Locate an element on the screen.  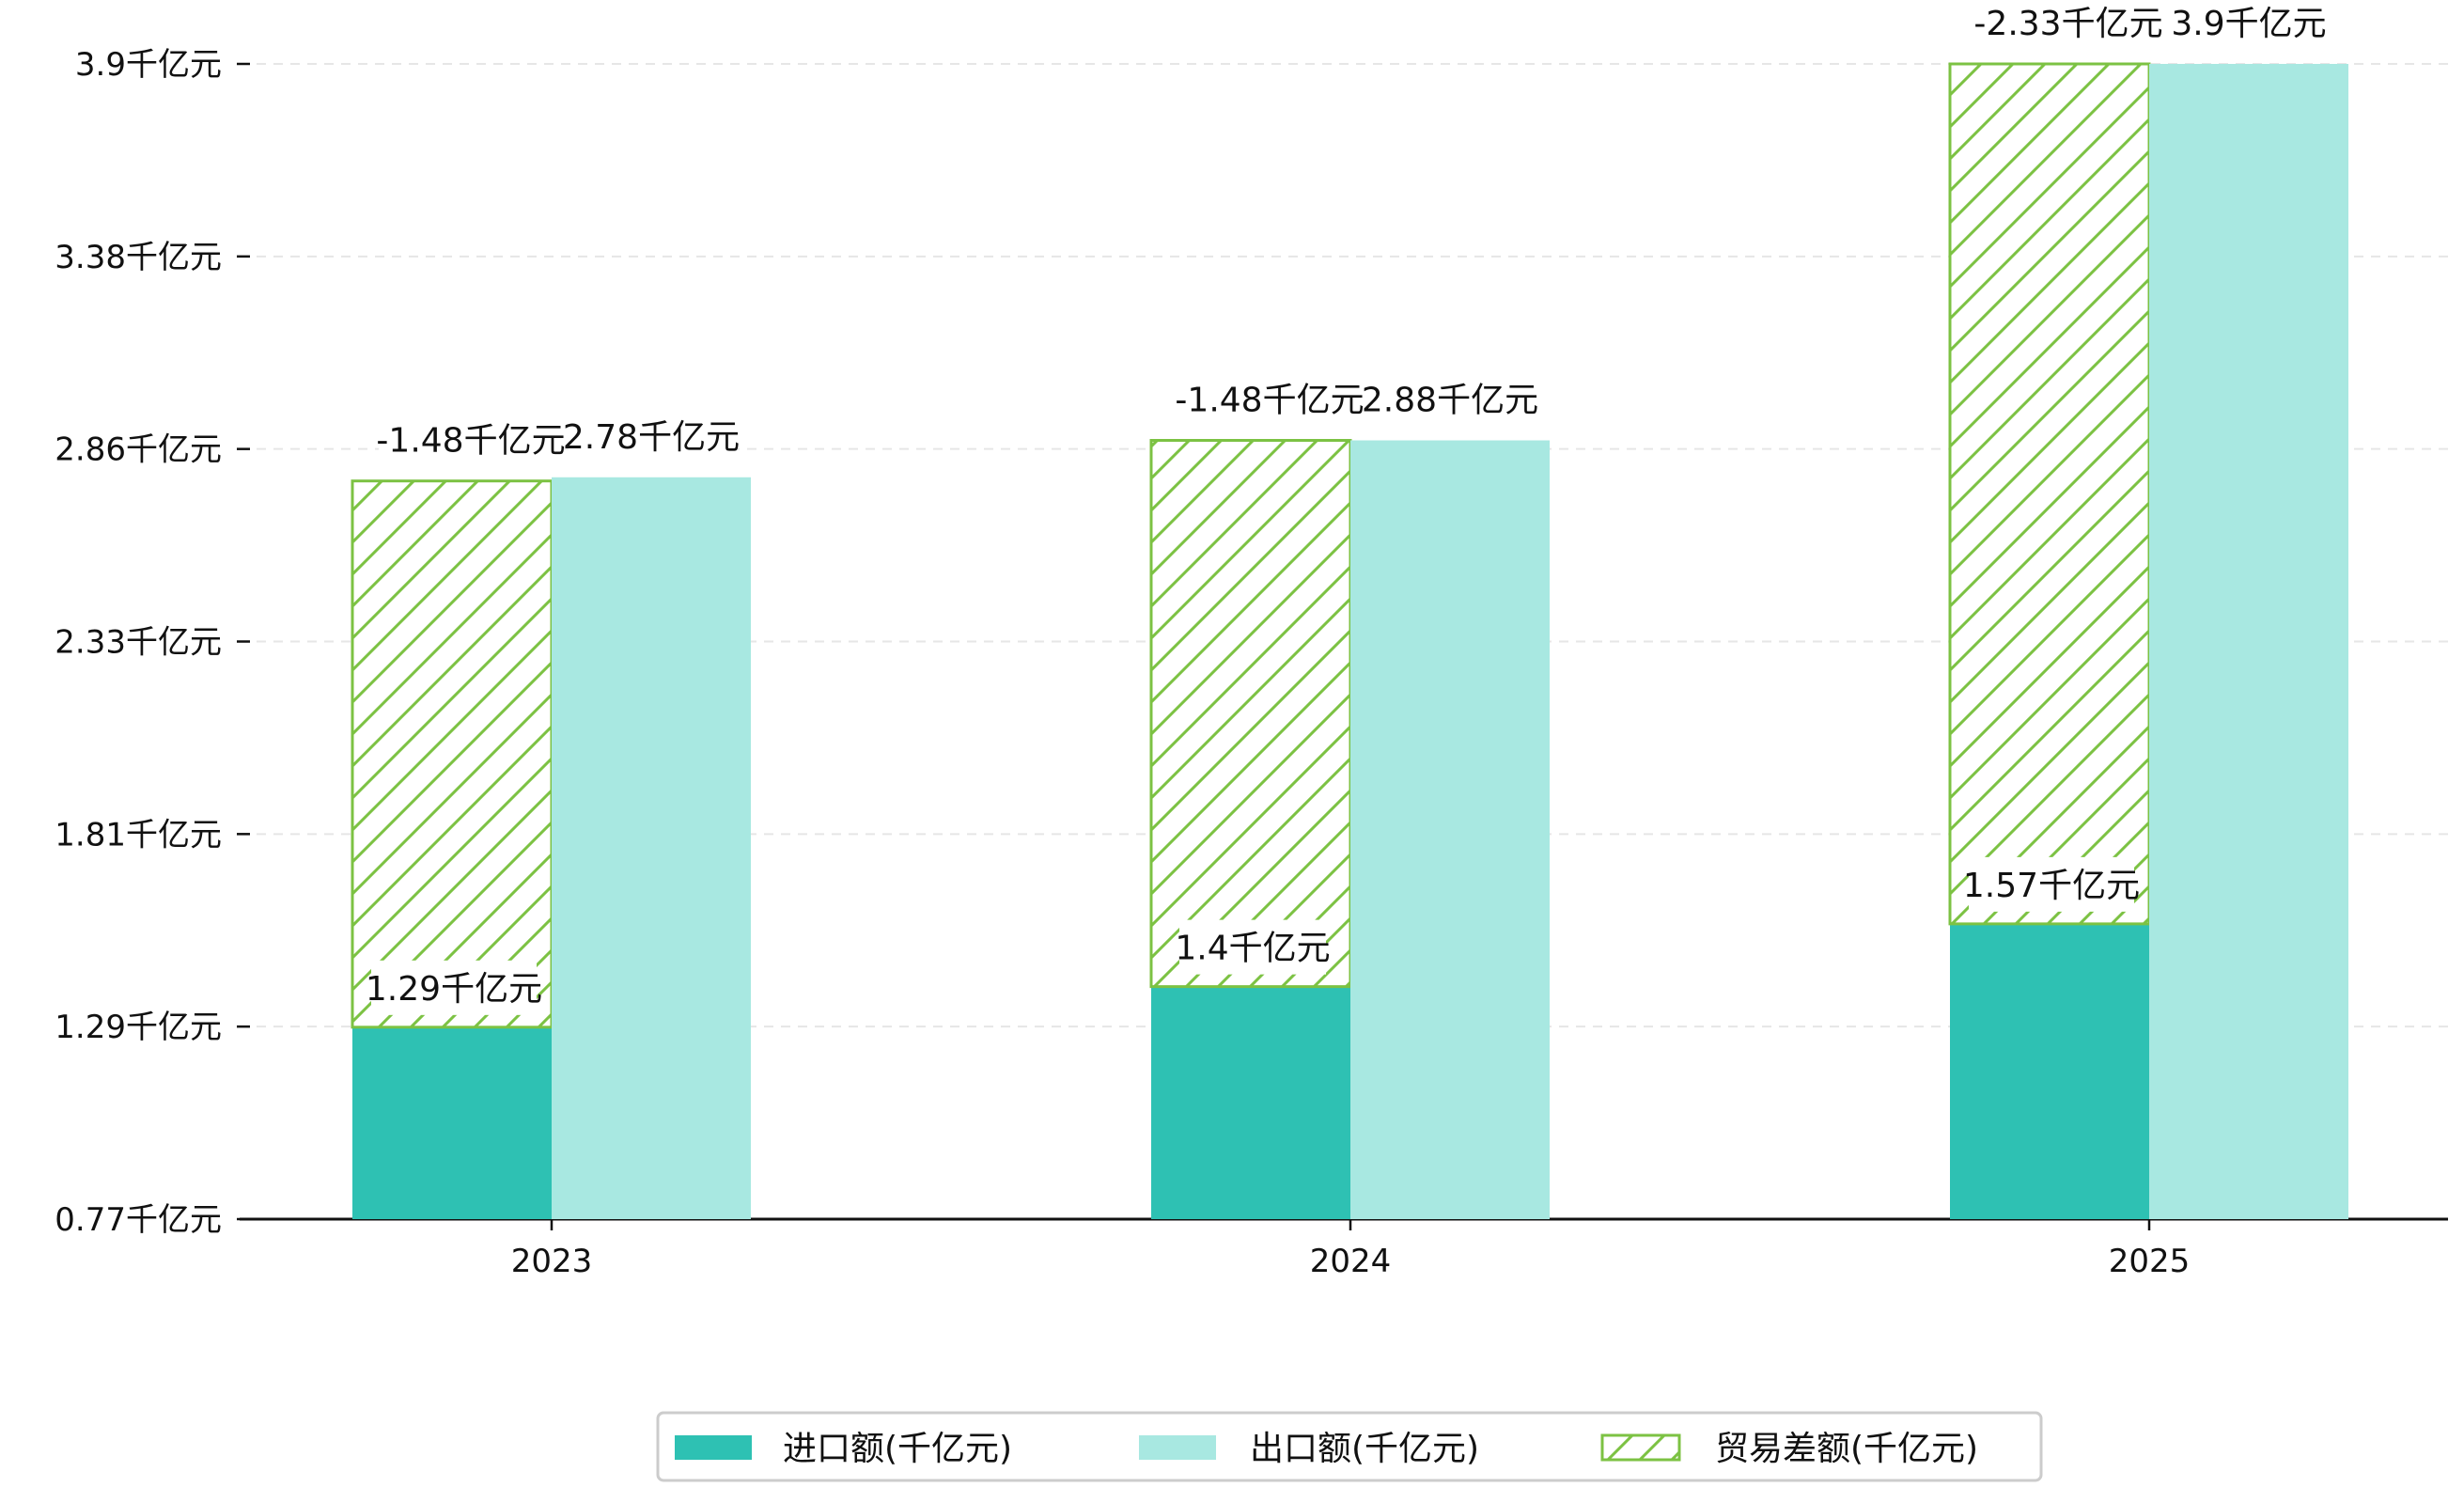
bar-import-2023 is located at coordinates (452, 1122).